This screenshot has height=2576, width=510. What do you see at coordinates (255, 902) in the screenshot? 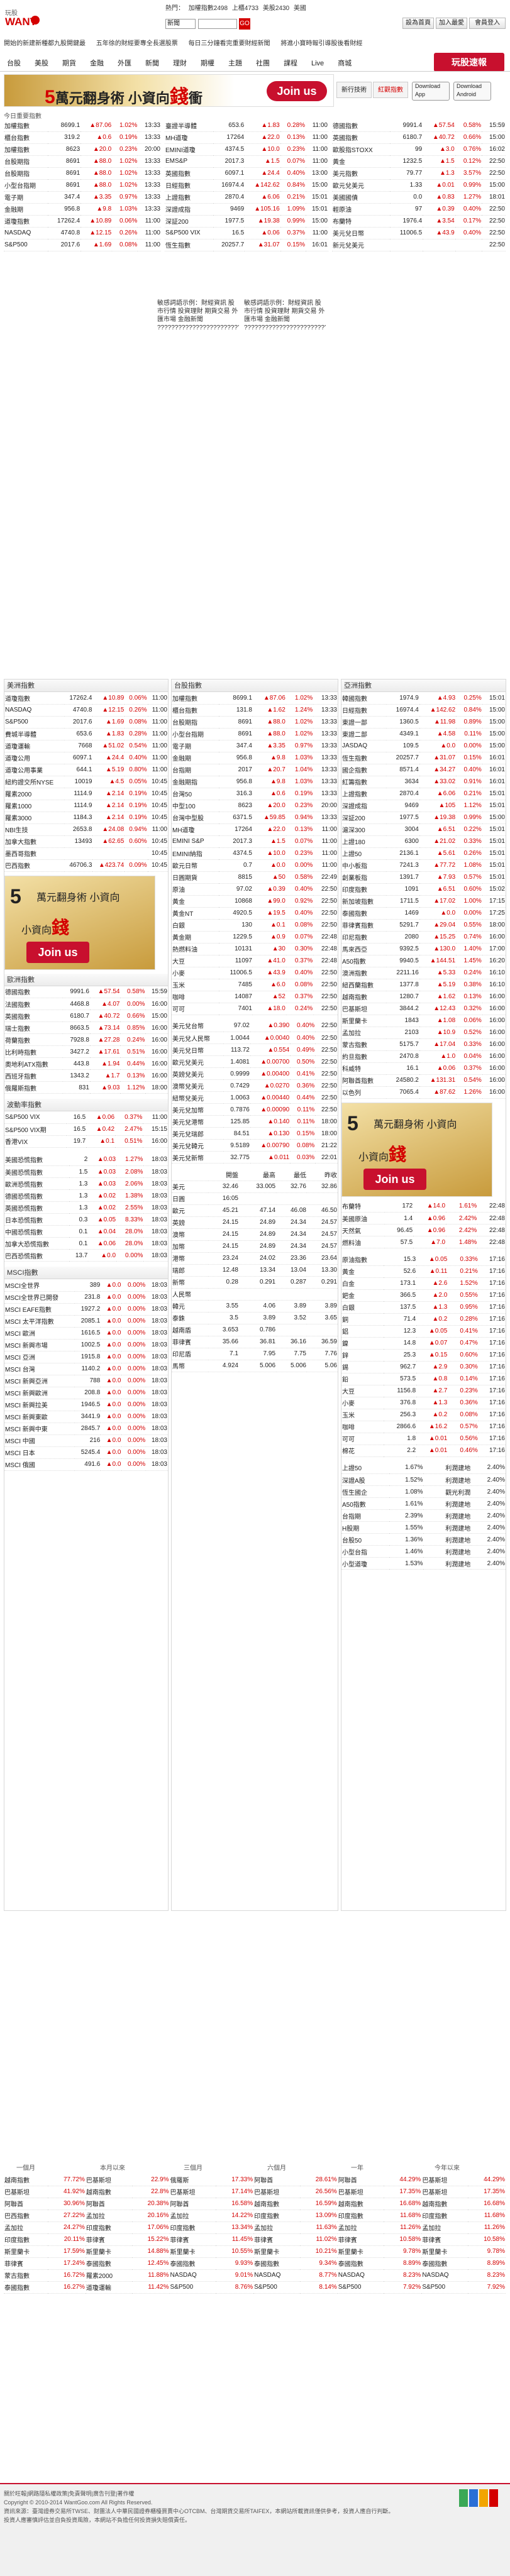
I see `quote-row: 黃金 10868 ▲99.0 0.92% 22:50` at bounding box center [255, 902].